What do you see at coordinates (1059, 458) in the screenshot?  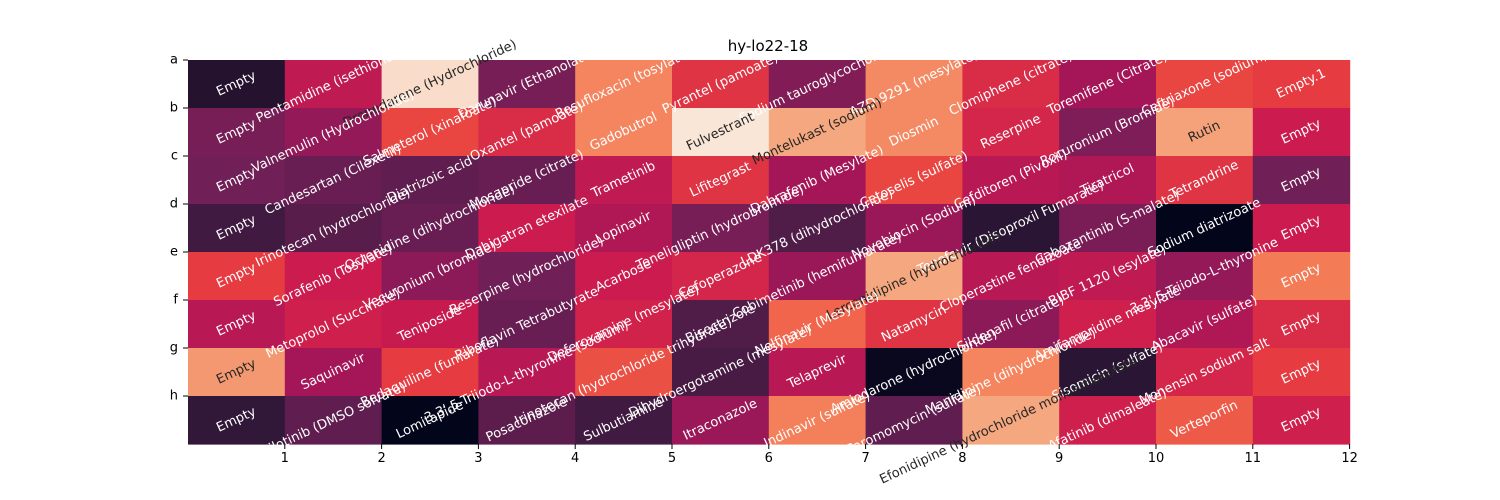 I see `column-tick-label: 9` at bounding box center [1059, 458].